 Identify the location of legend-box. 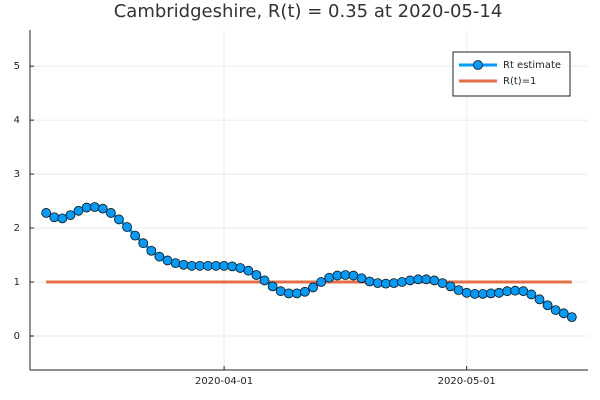
(511, 74).